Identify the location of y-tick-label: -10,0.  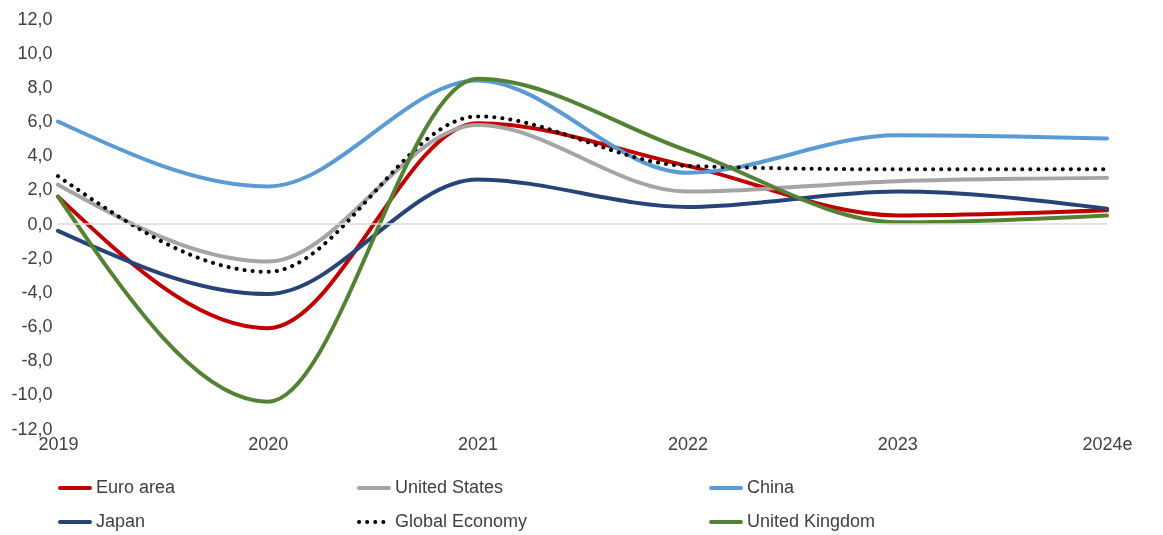
(32, 394).